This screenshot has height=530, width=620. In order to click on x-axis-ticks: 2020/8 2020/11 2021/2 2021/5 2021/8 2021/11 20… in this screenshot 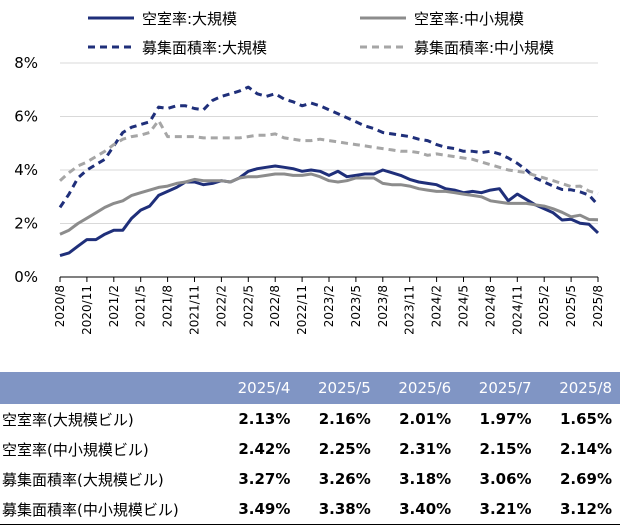, I will do `click(329, 306)`.